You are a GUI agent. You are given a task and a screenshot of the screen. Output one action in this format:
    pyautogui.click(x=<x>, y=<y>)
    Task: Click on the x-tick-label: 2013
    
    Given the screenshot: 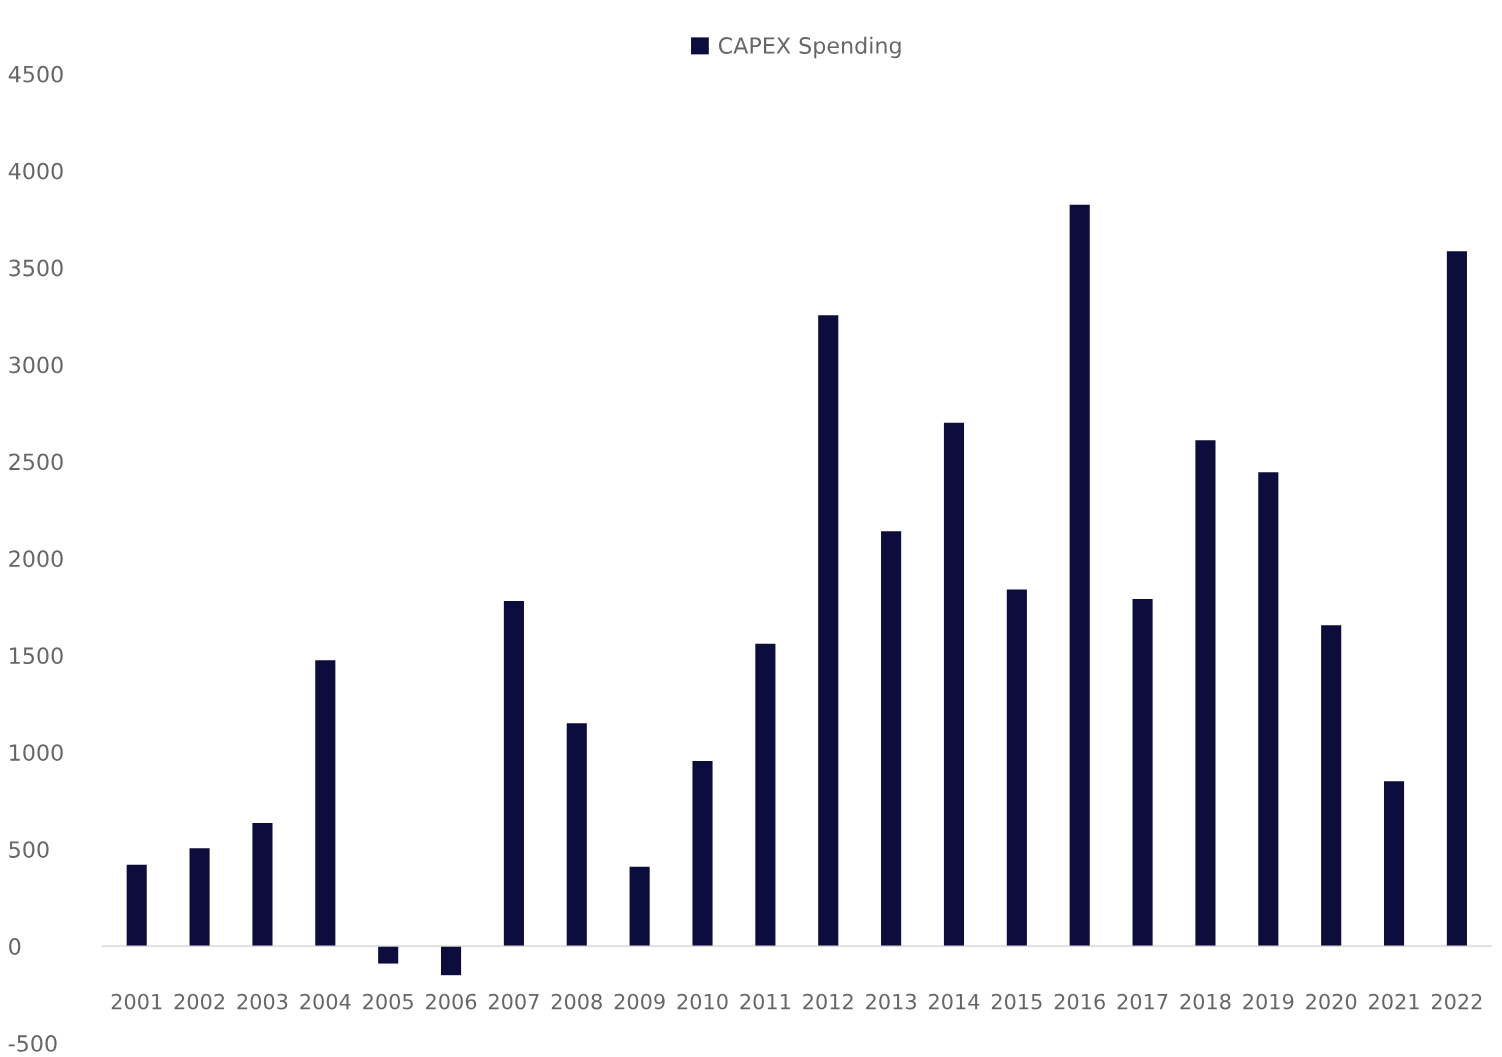 What is the action you would take?
    pyautogui.click(x=891, y=1001)
    